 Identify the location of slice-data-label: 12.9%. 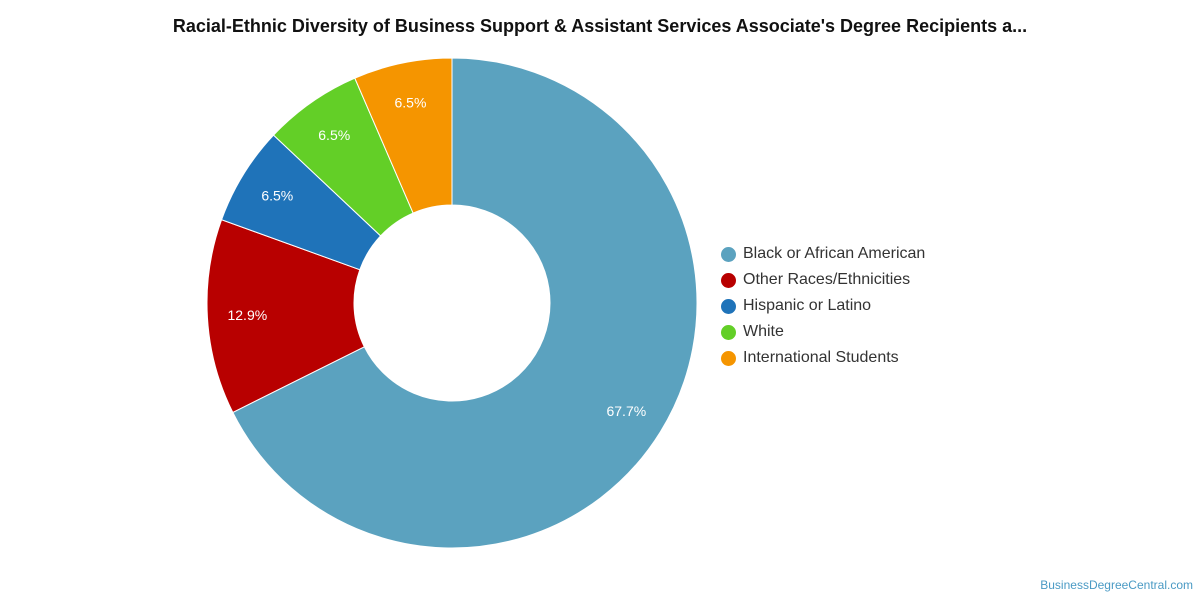
(247, 315).